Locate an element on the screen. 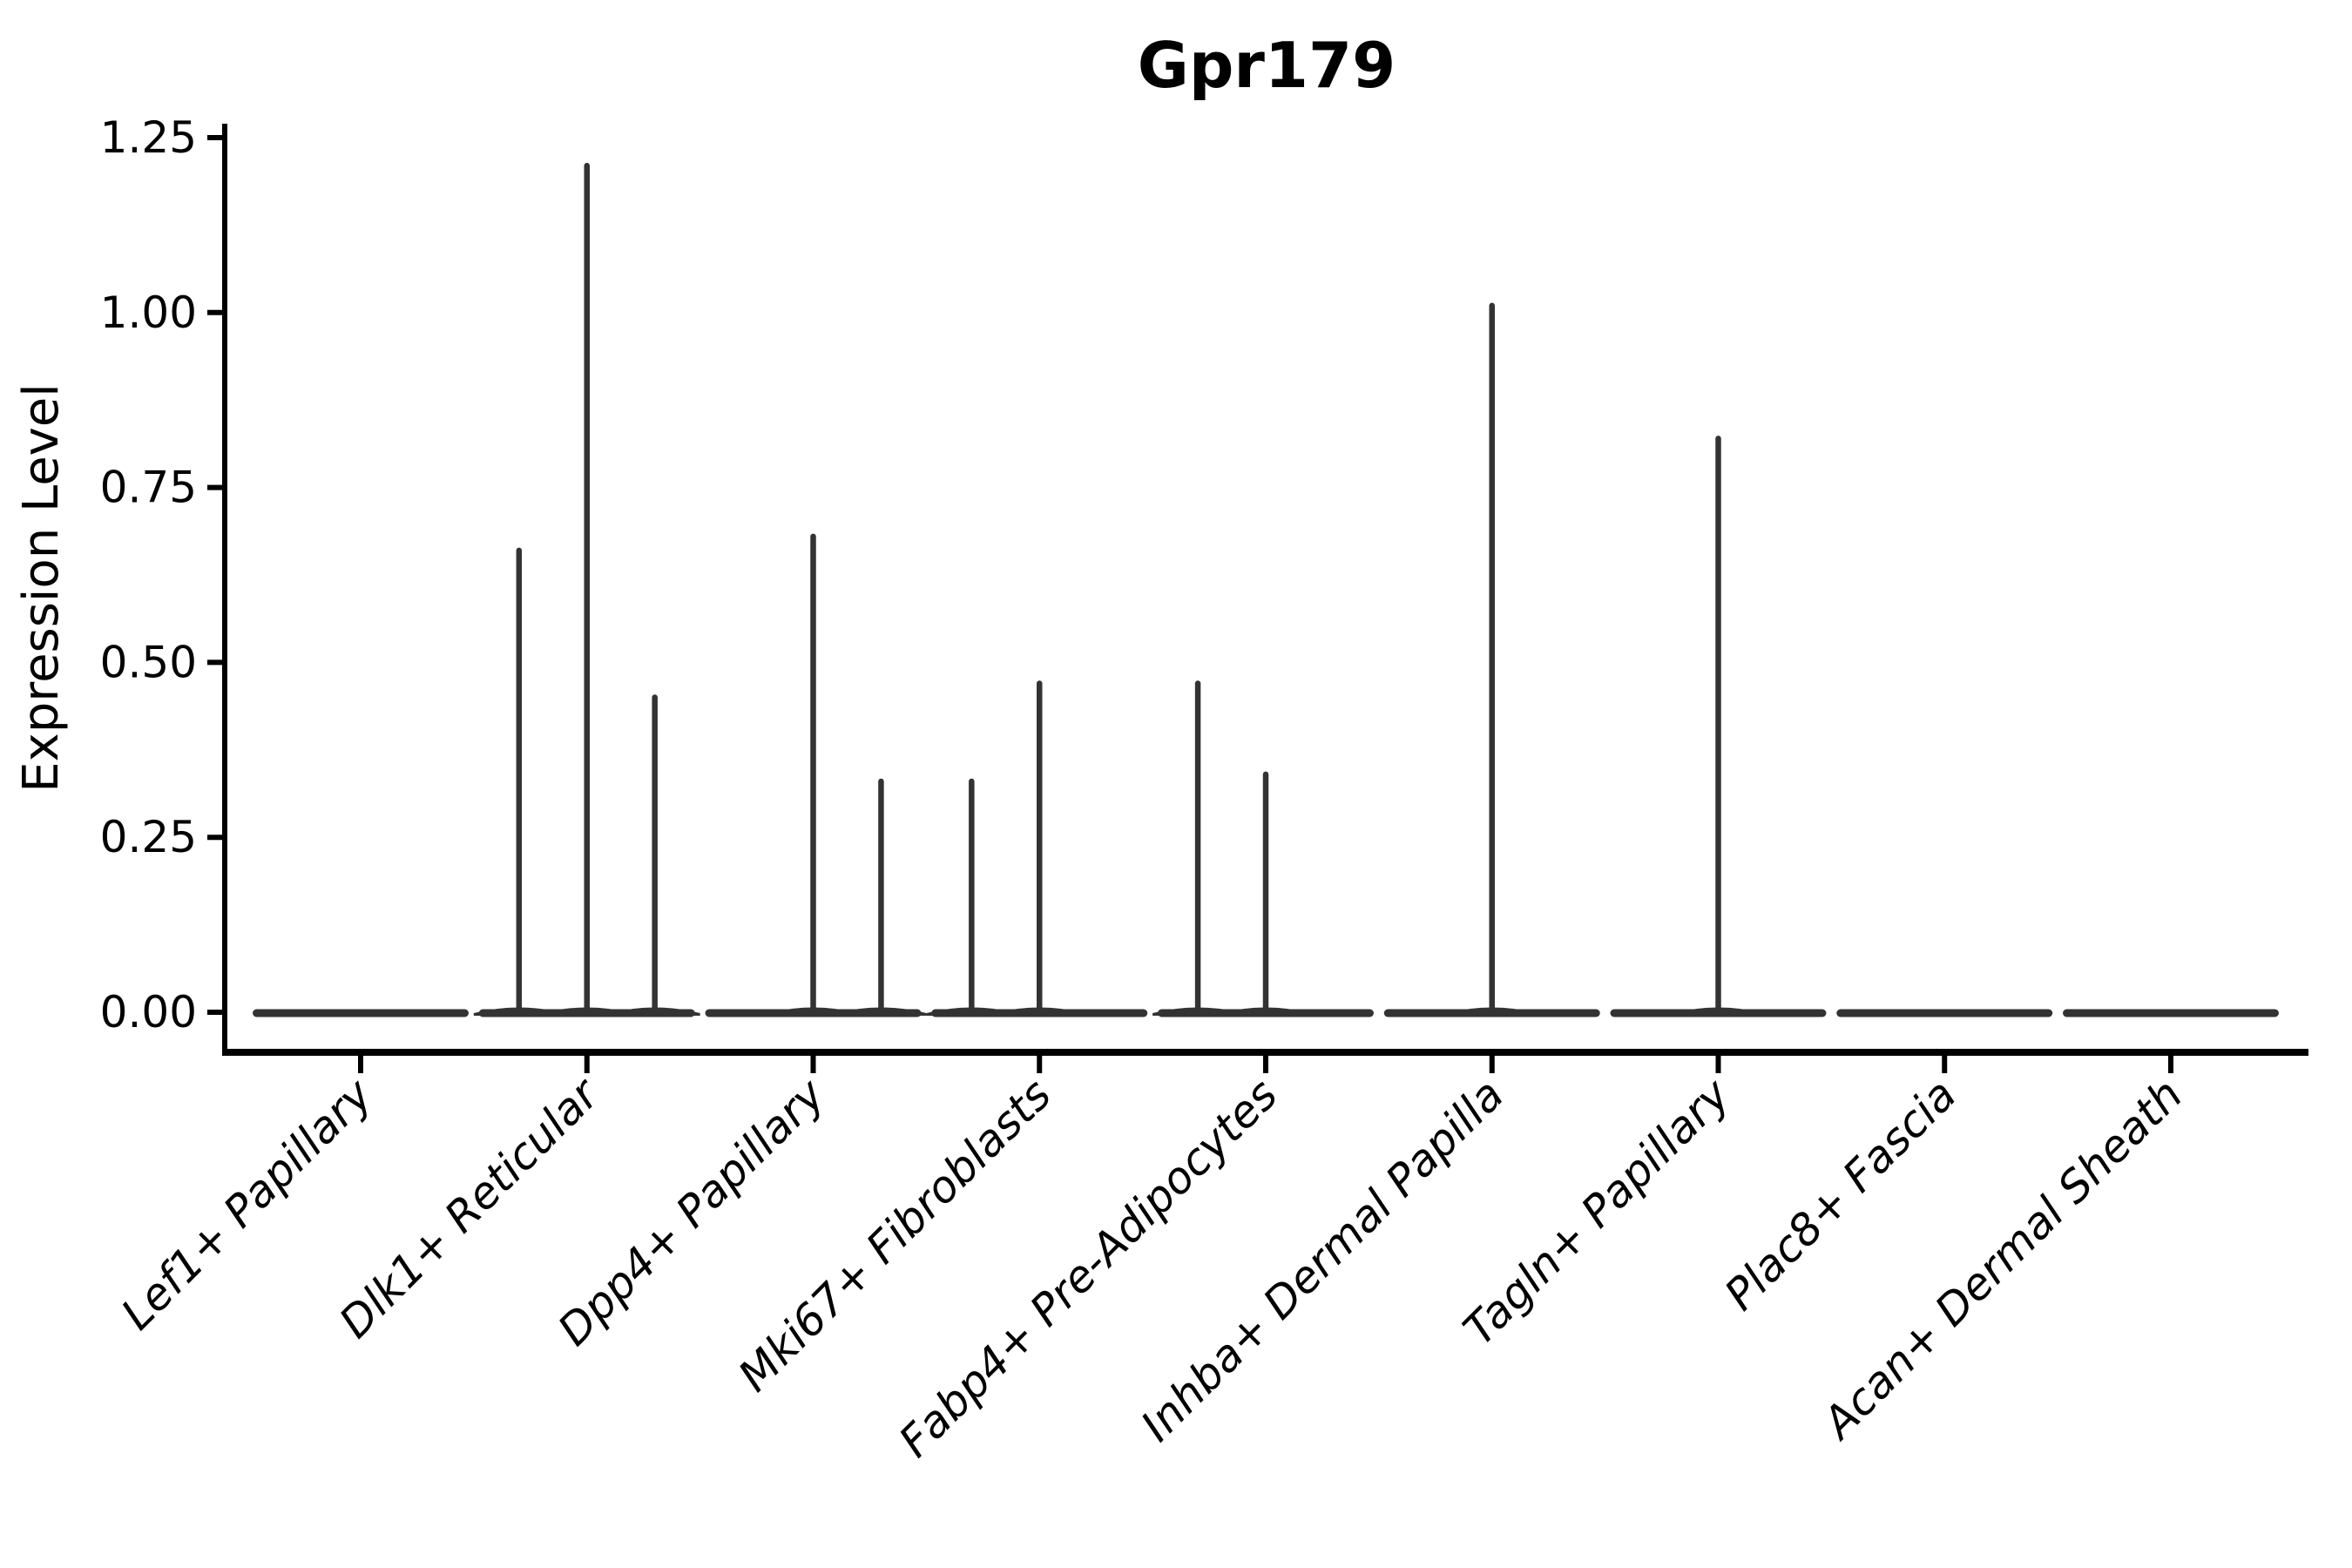 The width and height of the screenshot is (2352, 1568). x-tick-label: Fabp4+ Pre-Adipocytes is located at coordinates (1088, 1268).